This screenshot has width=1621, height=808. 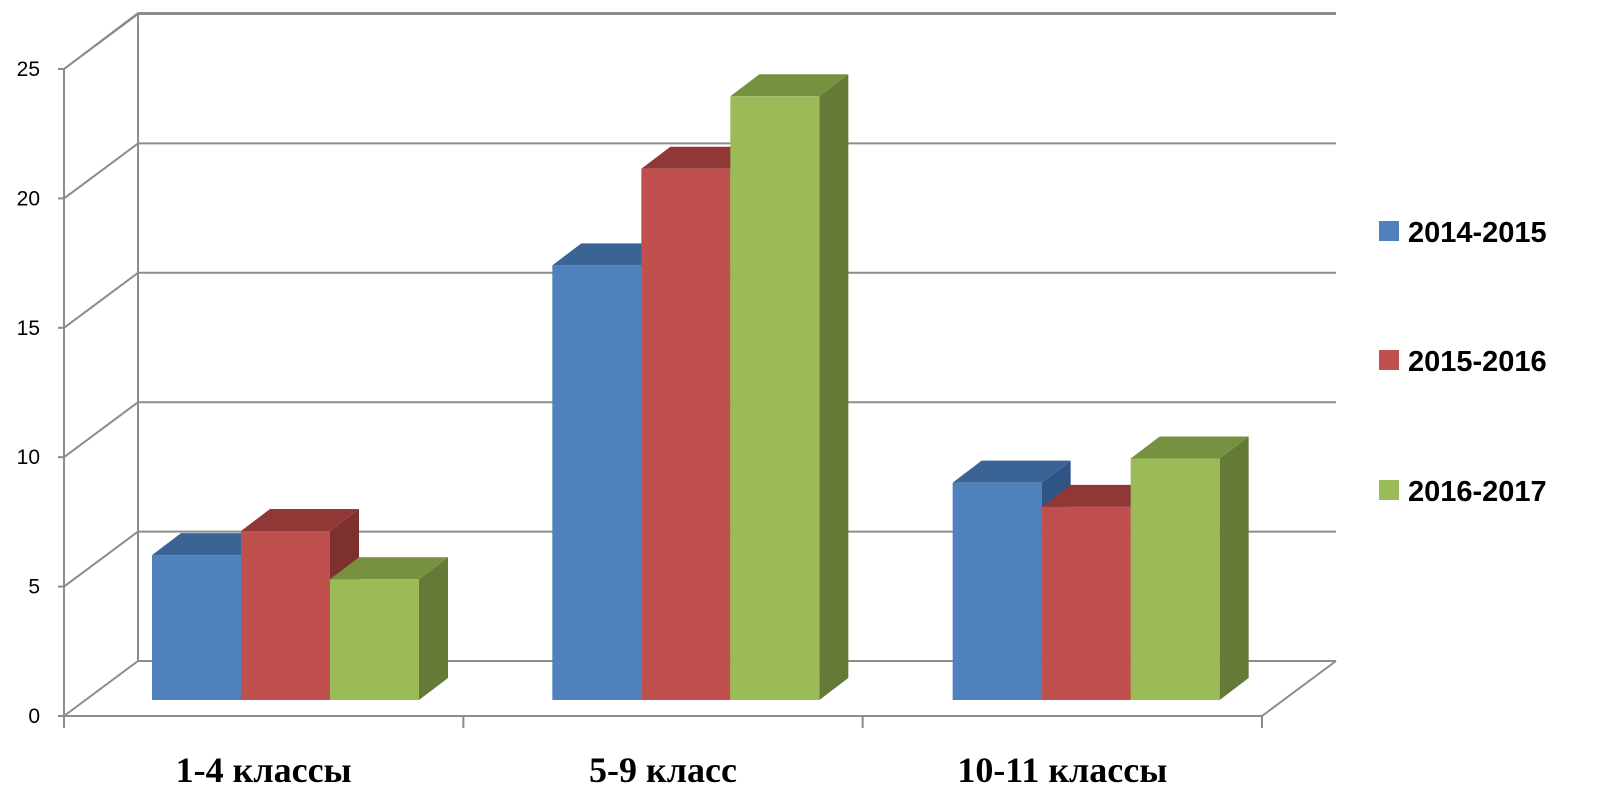 What do you see at coordinates (1299, 688) in the screenshot?
I see `floor-edge` at bounding box center [1299, 688].